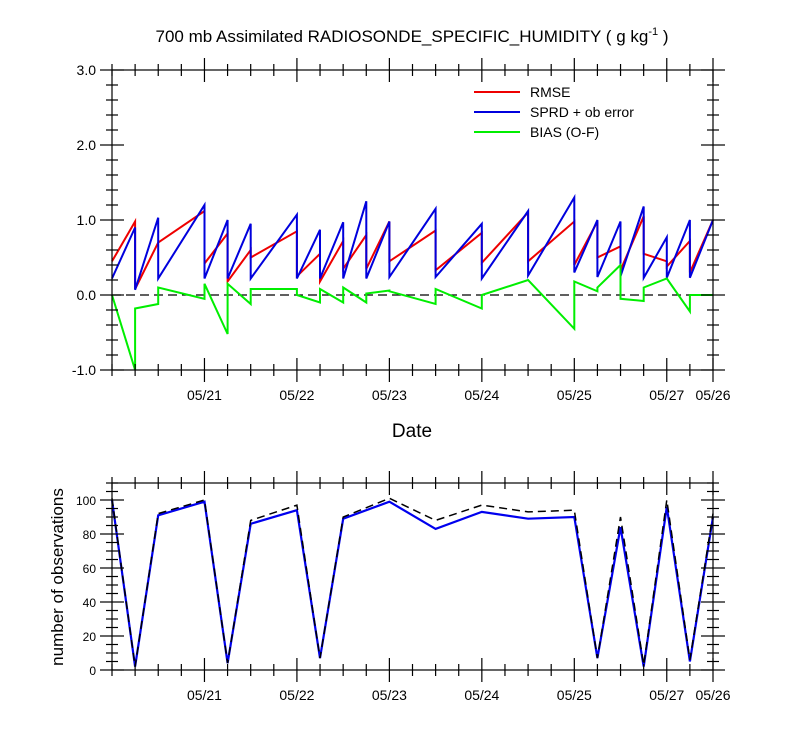 Image resolution: width=800 pixels, height=750 pixels. I want to click on top-x-tick-label: 05/22, so click(296, 395).